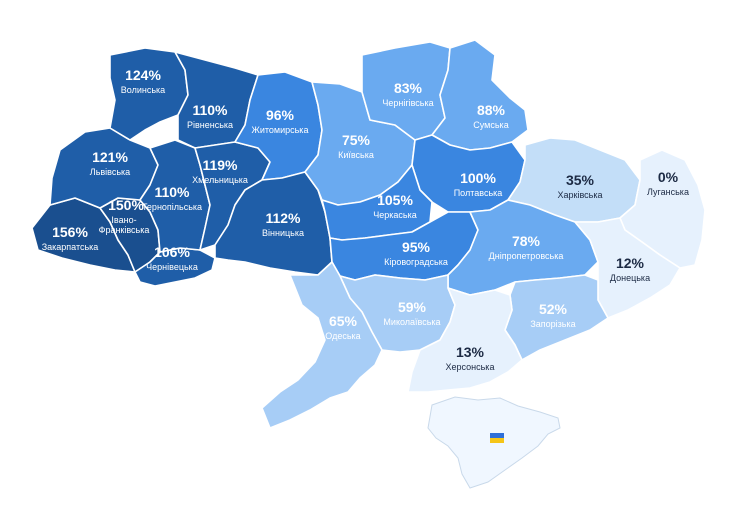  What do you see at coordinates (172, 252) in the screenshot?
I see `region-value-chernivetska: 106%` at bounding box center [172, 252].